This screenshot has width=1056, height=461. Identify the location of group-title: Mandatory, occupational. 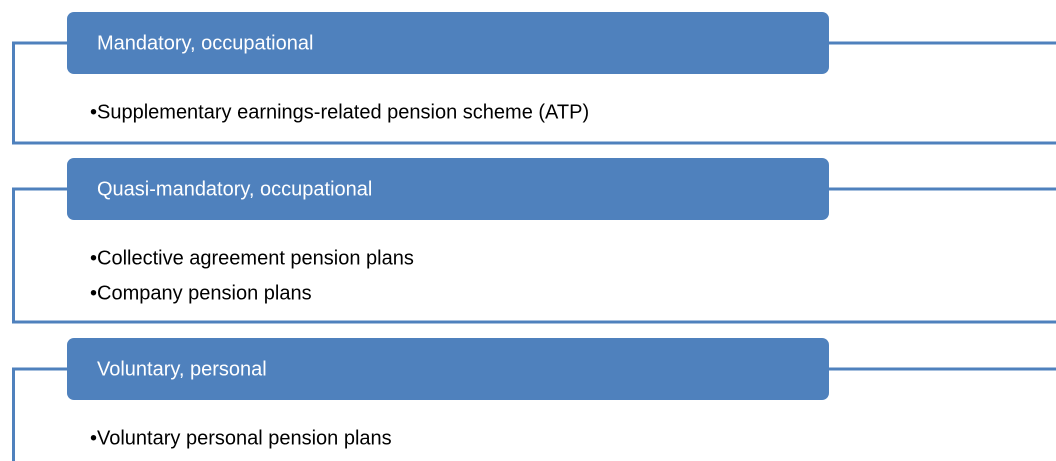
(205, 43).